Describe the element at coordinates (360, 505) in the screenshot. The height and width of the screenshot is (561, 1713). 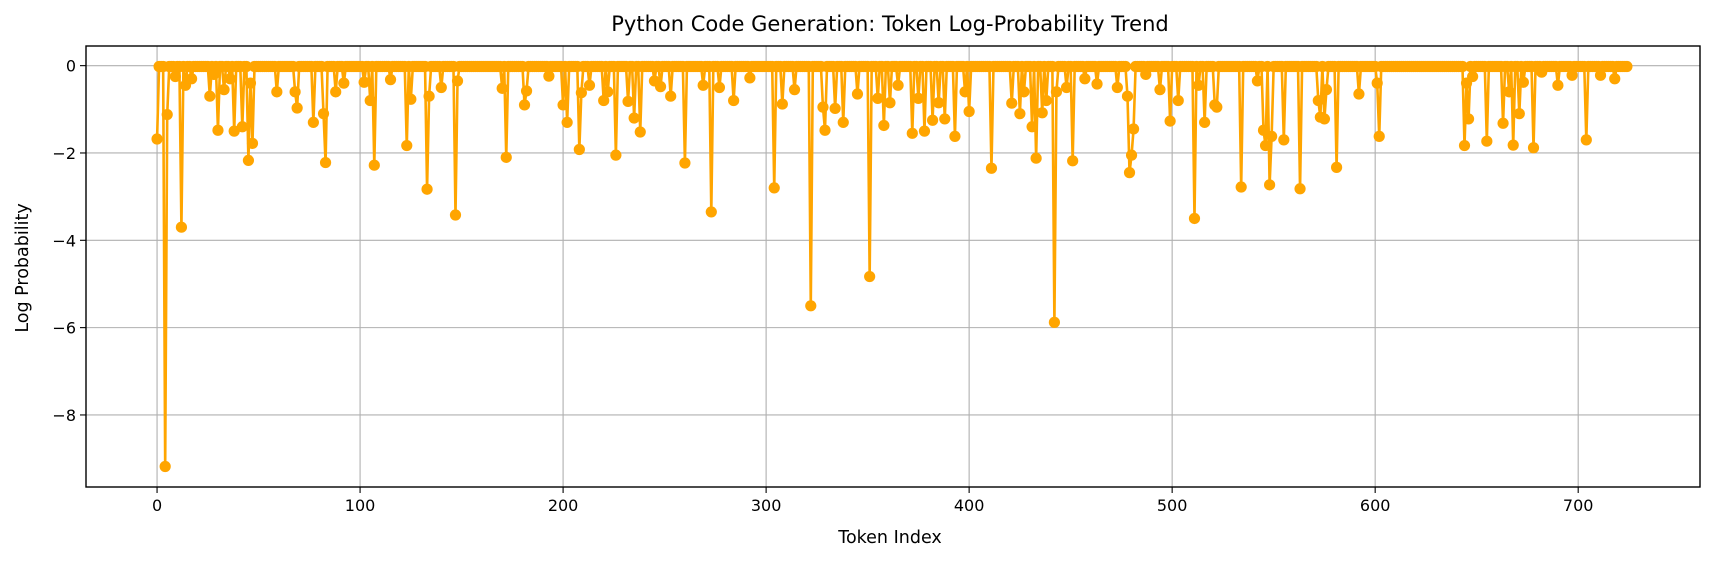
I see `x-tick-label: 100` at that location.